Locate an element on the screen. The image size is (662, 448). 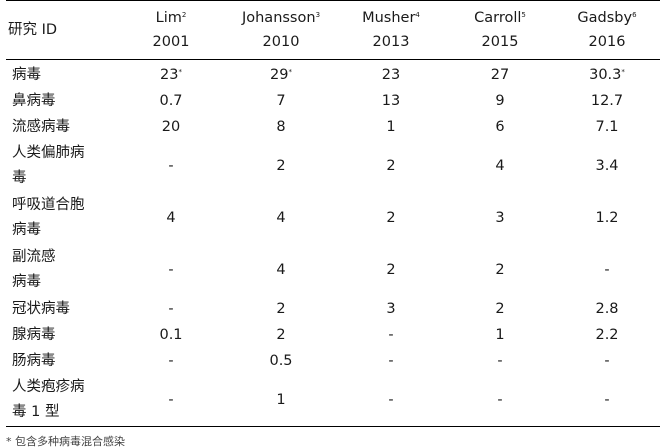
table-row: 流感病毒 20 8 1 6 7.1 is located at coordinates (333, 127).